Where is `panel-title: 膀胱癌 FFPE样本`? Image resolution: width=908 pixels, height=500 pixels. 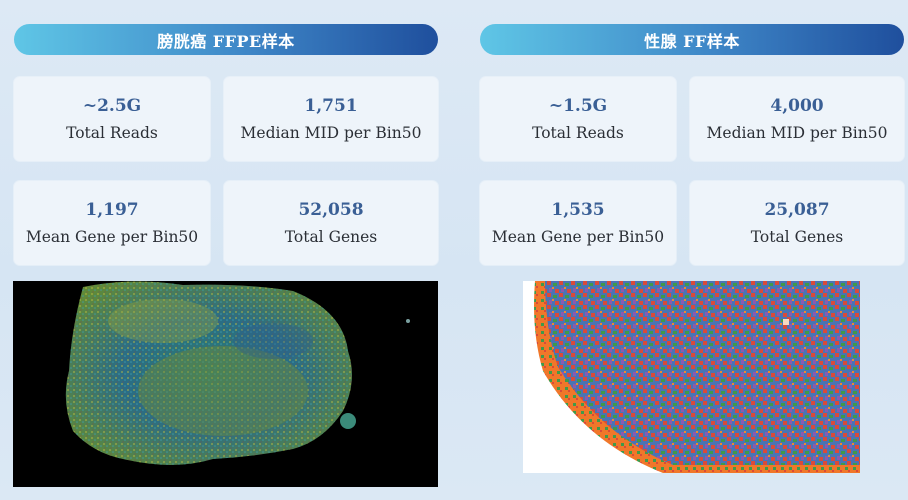 panel-title: 膀胱癌 FFPE样本 is located at coordinates (226, 39).